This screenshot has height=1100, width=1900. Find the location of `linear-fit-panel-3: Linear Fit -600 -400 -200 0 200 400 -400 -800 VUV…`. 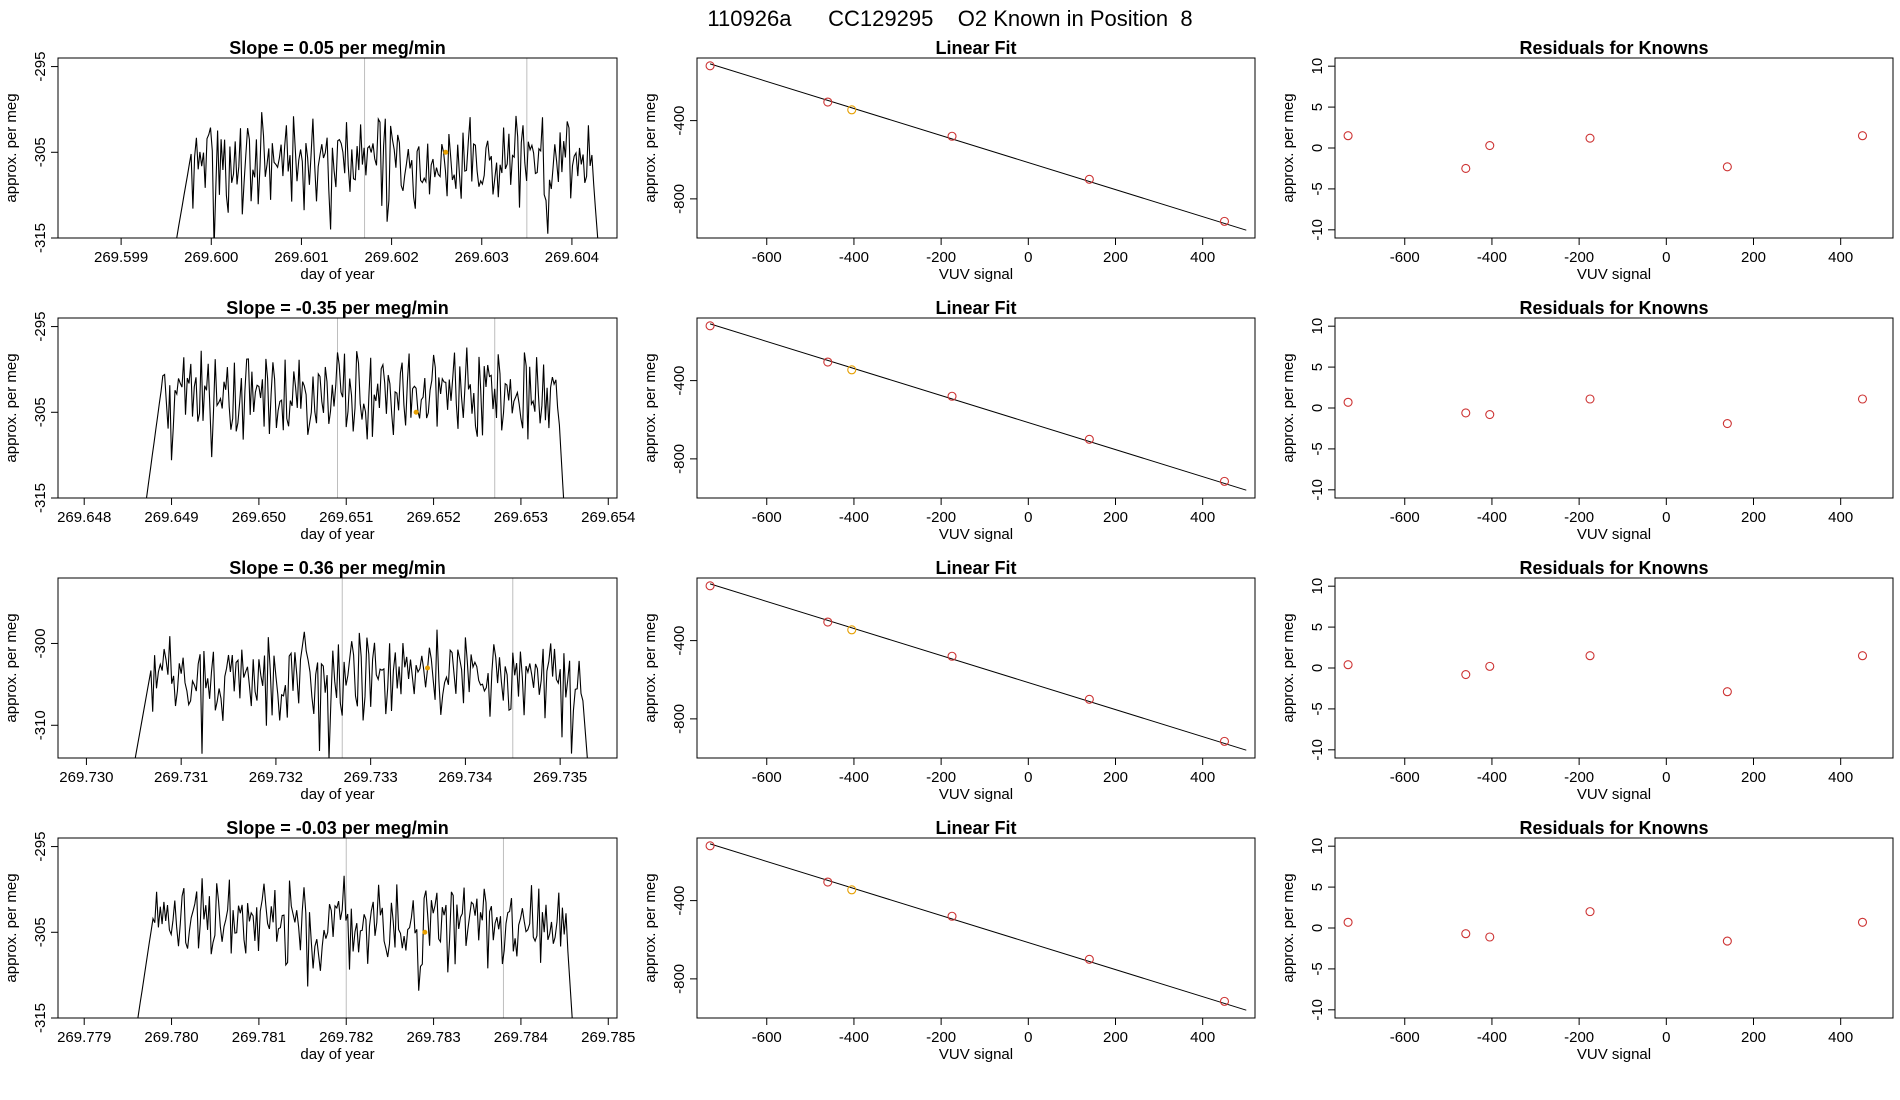

linear-fit-panel-3: Linear Fit -600 -400 -200 0 200 400 -400 -800 VUV… is located at coordinates (949, 680).